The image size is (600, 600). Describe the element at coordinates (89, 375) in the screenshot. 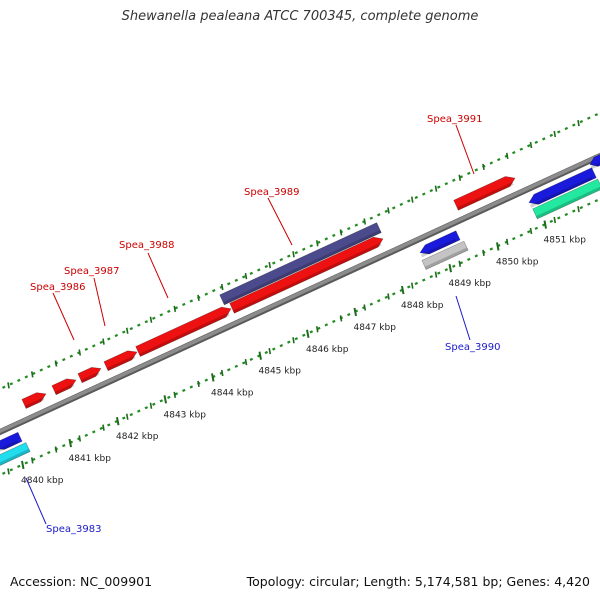

I see `gene-spea-3987-shape` at that location.